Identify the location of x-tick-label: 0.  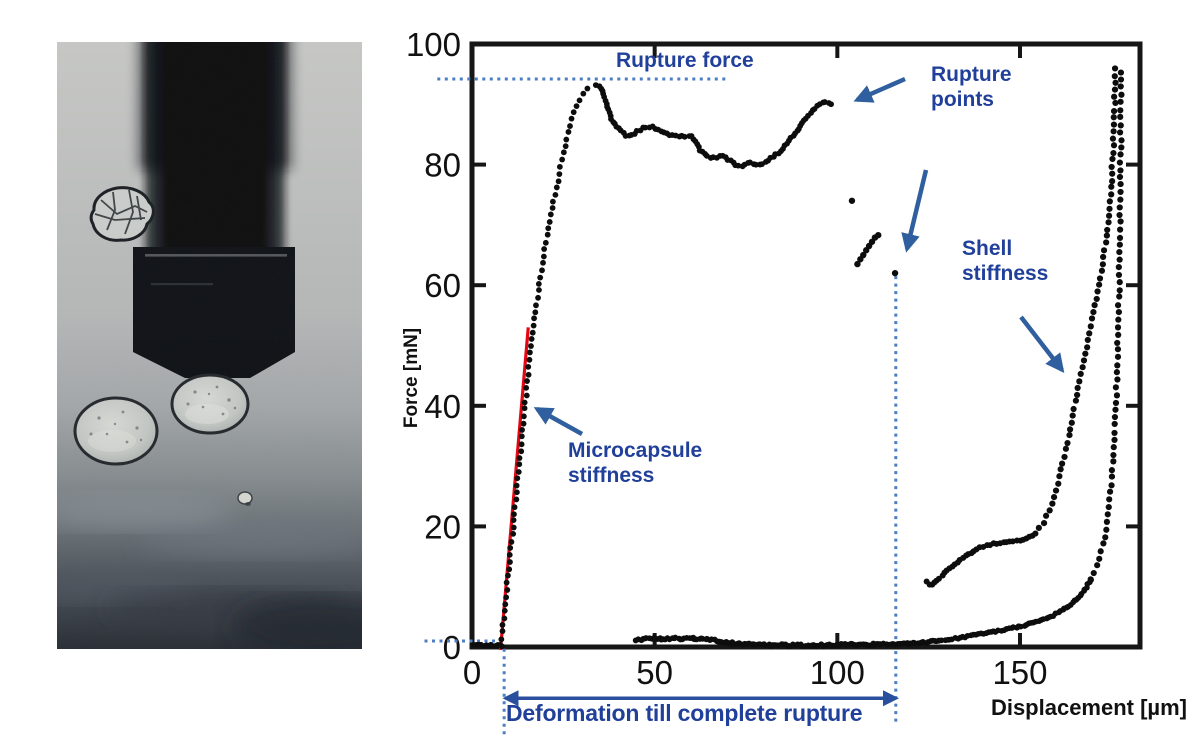
(472, 672).